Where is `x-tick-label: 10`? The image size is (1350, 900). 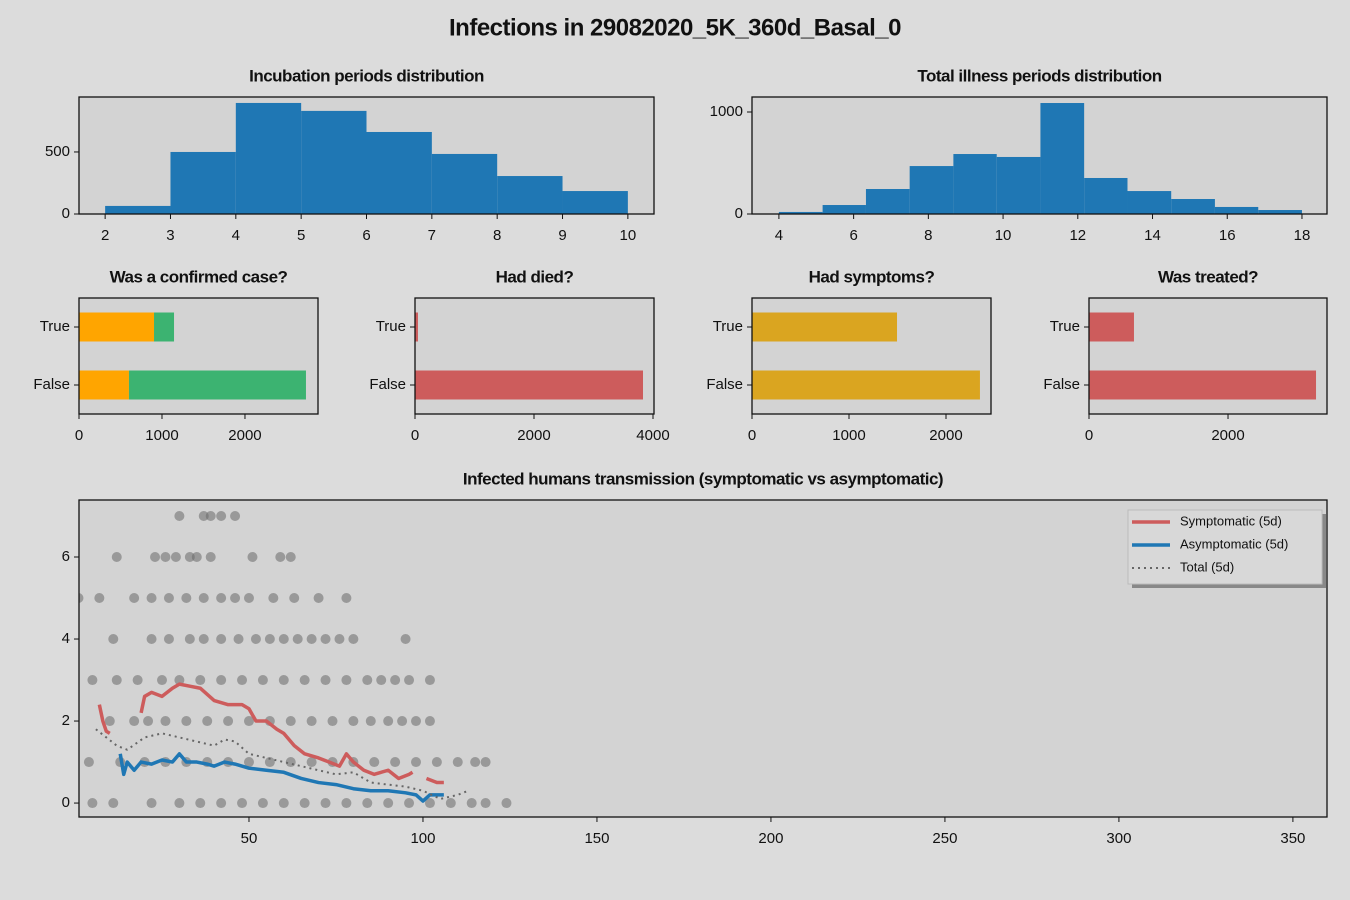
x-tick-label: 10 is located at coordinates (628, 235).